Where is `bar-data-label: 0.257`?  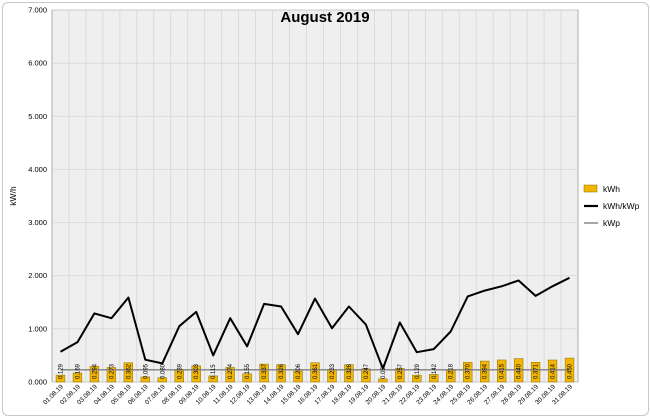
bar-data-label: 0.257 is located at coordinates (401, 371).